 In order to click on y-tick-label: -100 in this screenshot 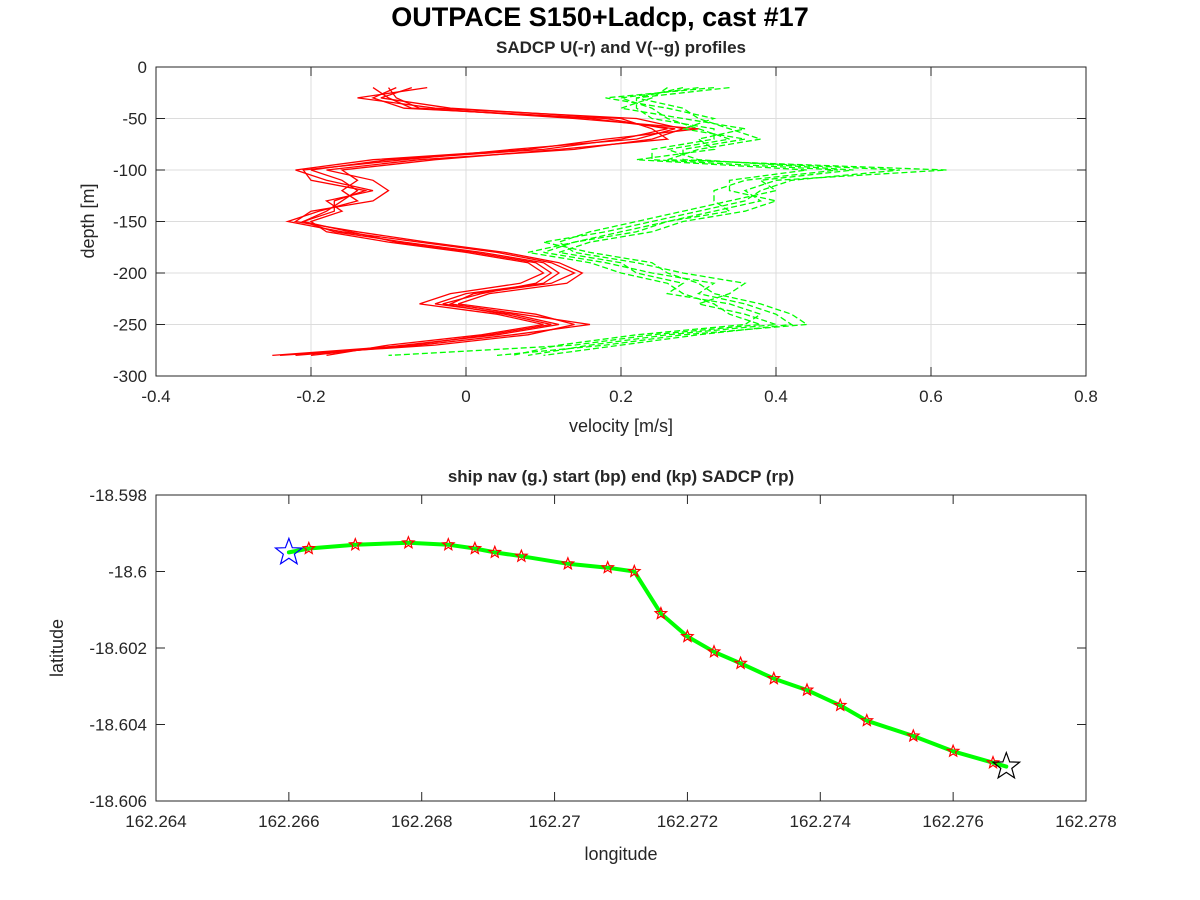, I will do `click(130, 170)`.